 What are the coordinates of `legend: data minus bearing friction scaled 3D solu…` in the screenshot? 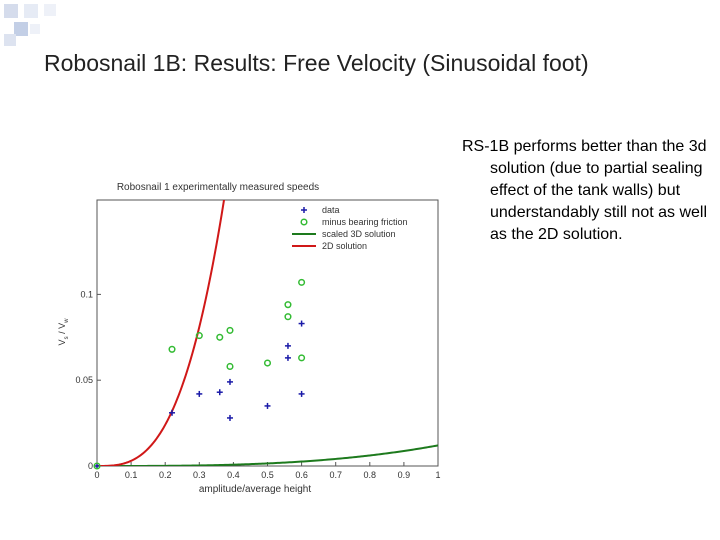 It's located at (362, 230).